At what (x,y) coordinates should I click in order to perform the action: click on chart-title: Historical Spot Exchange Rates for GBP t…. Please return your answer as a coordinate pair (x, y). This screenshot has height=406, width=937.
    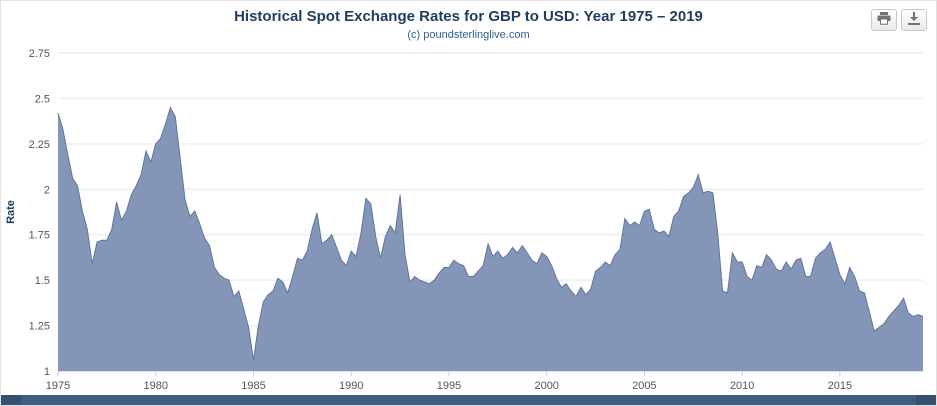
    Looking at the image, I should click on (468, 16).